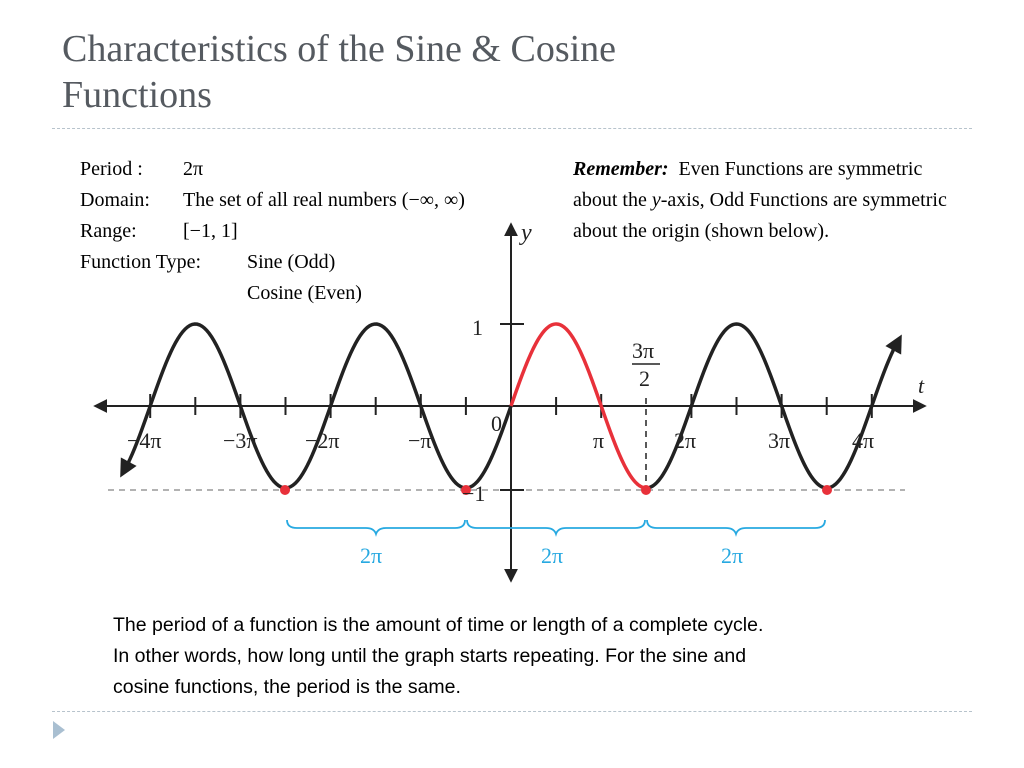 This screenshot has height=768, width=1024. Describe the element at coordinates (732, 555) in the screenshot. I see `period-label-3: 2π` at that location.